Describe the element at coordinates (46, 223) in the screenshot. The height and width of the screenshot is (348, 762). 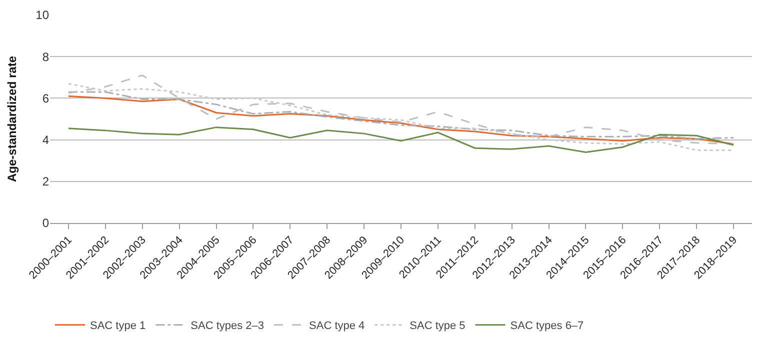
I see `y-tick-label: 0` at that location.